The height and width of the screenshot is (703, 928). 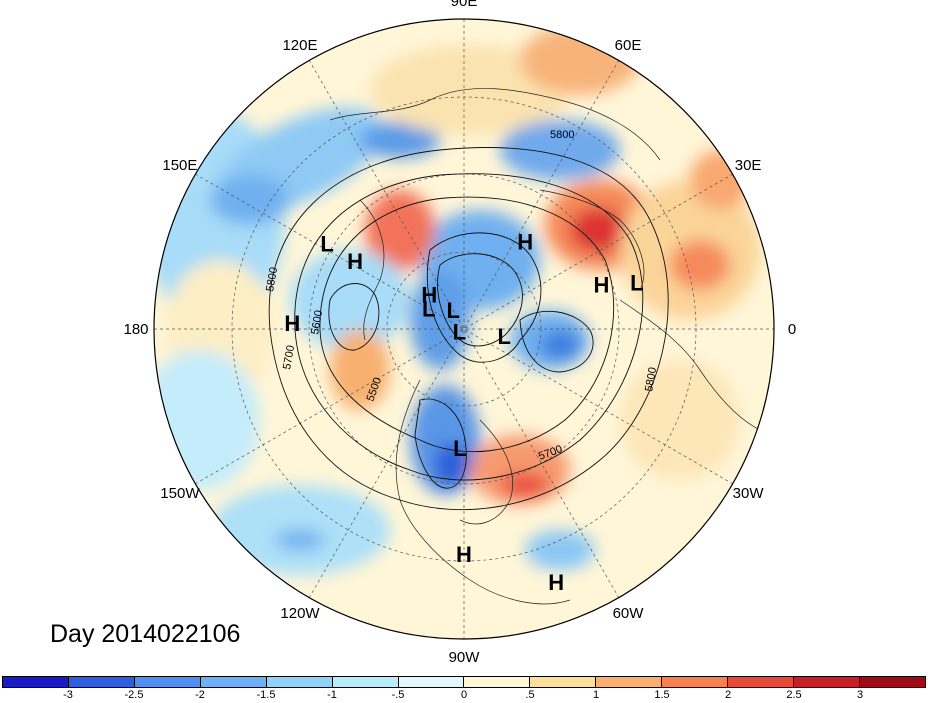 What do you see at coordinates (792, 329) in the screenshot?
I see `longitude-label: 0` at bounding box center [792, 329].